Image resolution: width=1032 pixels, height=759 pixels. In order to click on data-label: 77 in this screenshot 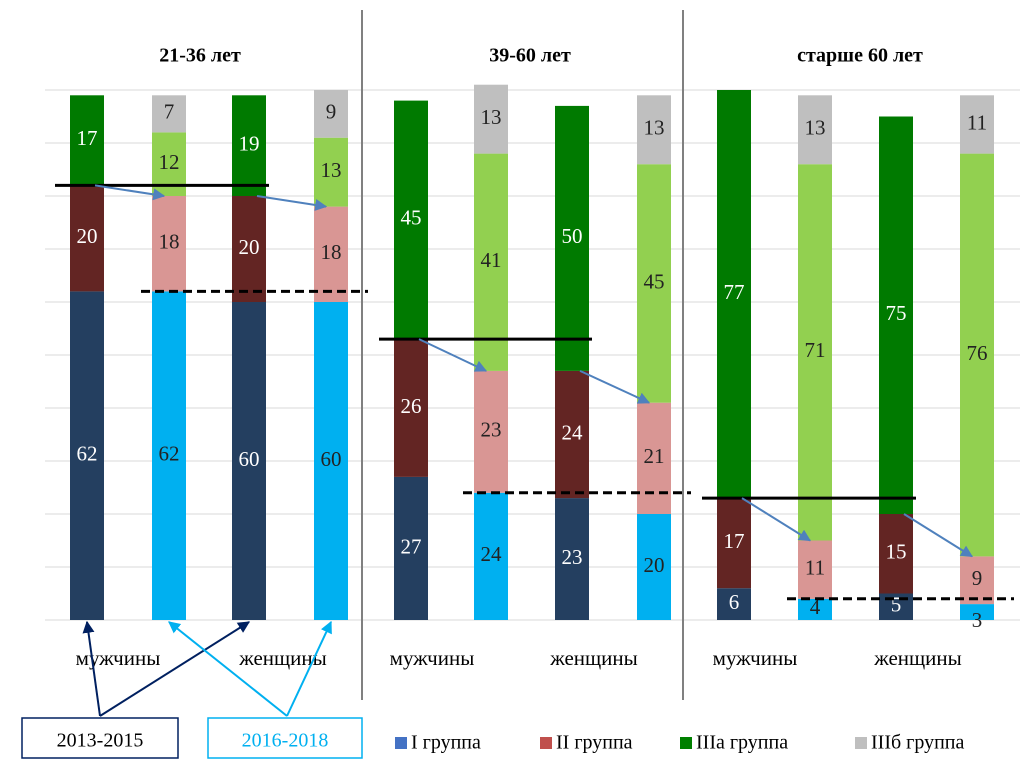, I will do `click(734, 292)`.